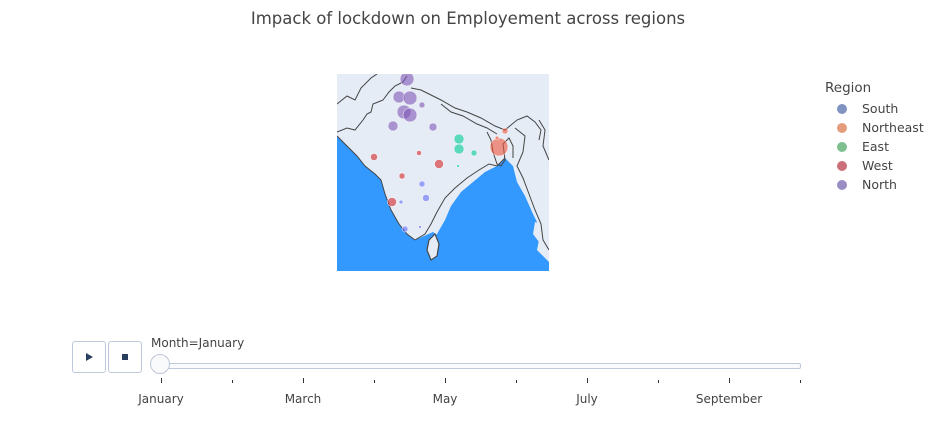 This screenshot has width=936, height=421. What do you see at coordinates (469, 119) in the screenshot?
I see `border-nepal` at bounding box center [469, 119].